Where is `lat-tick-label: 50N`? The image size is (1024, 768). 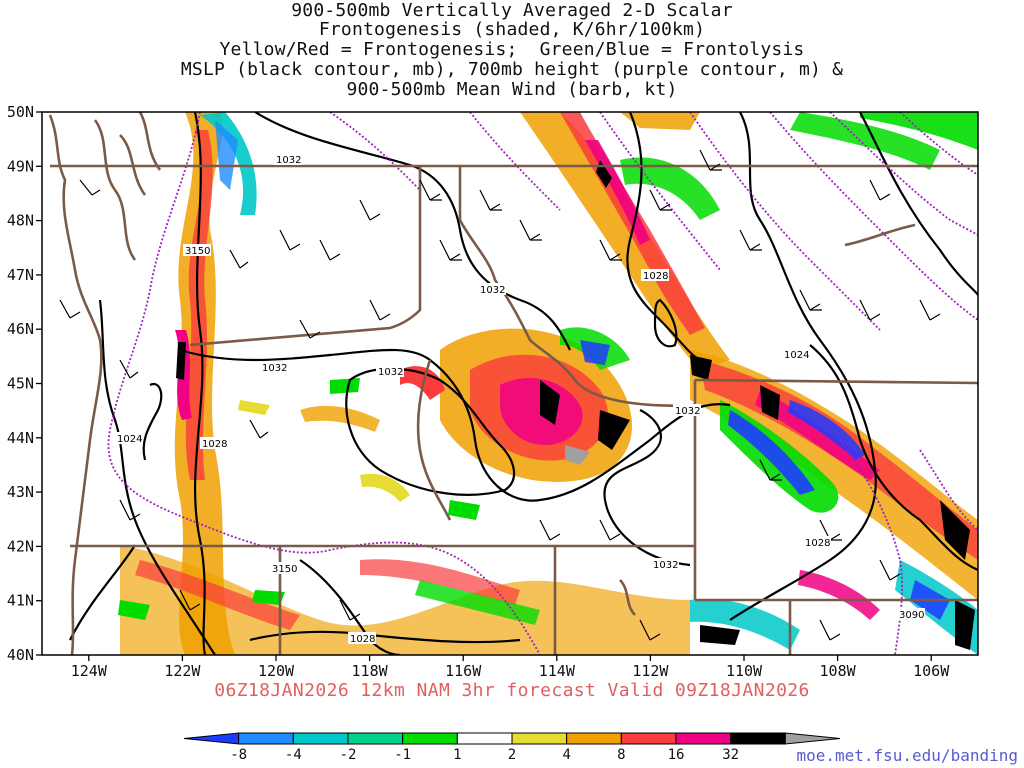 lat-tick-label: 50N is located at coordinates (20, 112).